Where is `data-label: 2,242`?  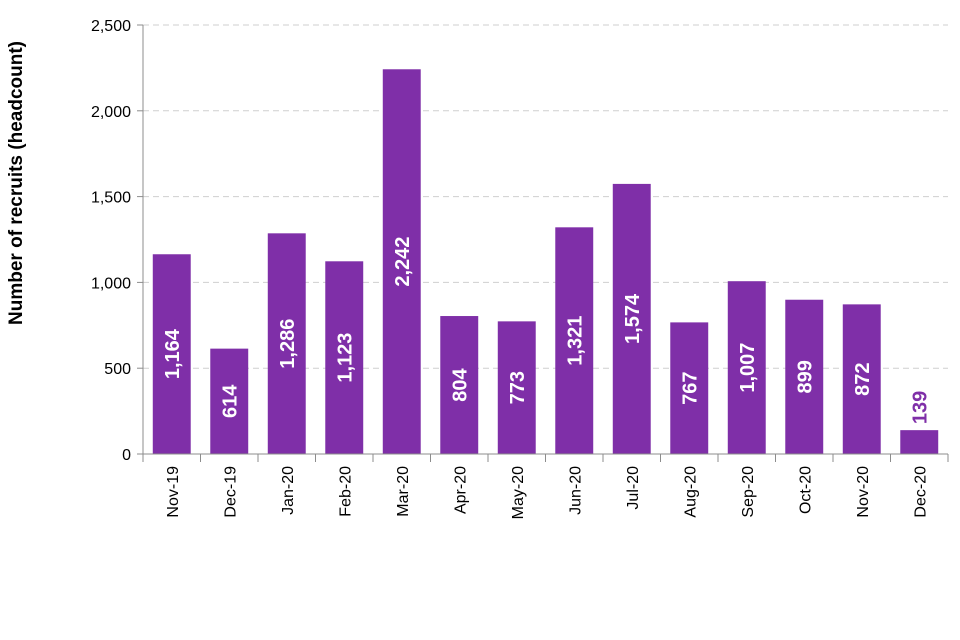
data-label: 2,242 is located at coordinates (403, 262).